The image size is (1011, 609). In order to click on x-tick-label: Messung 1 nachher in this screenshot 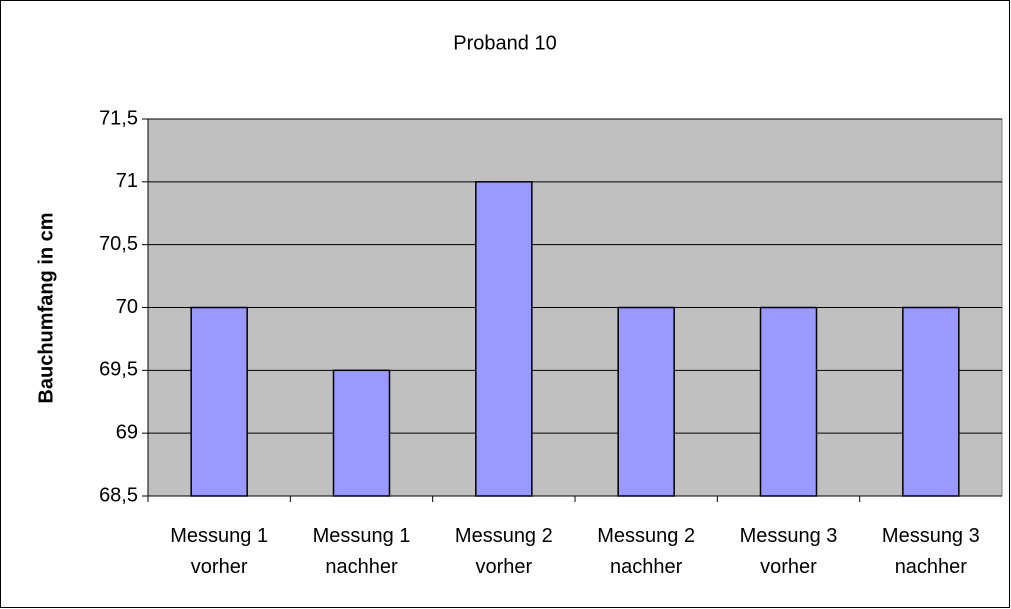, I will do `click(361, 551)`.